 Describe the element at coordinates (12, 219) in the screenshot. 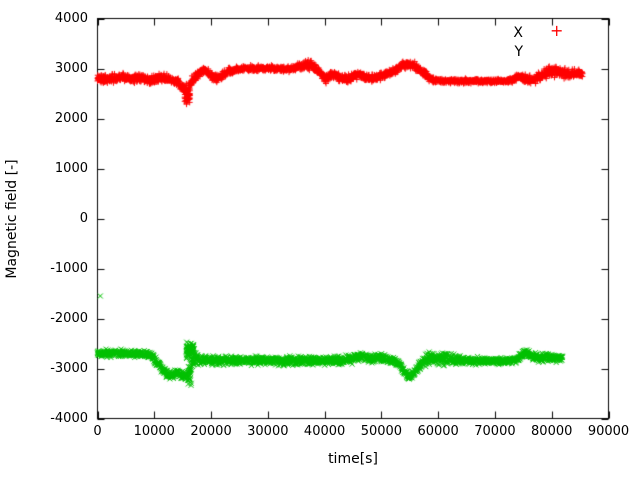

I see `y-axis-title: Magnetic field [-]` at that location.